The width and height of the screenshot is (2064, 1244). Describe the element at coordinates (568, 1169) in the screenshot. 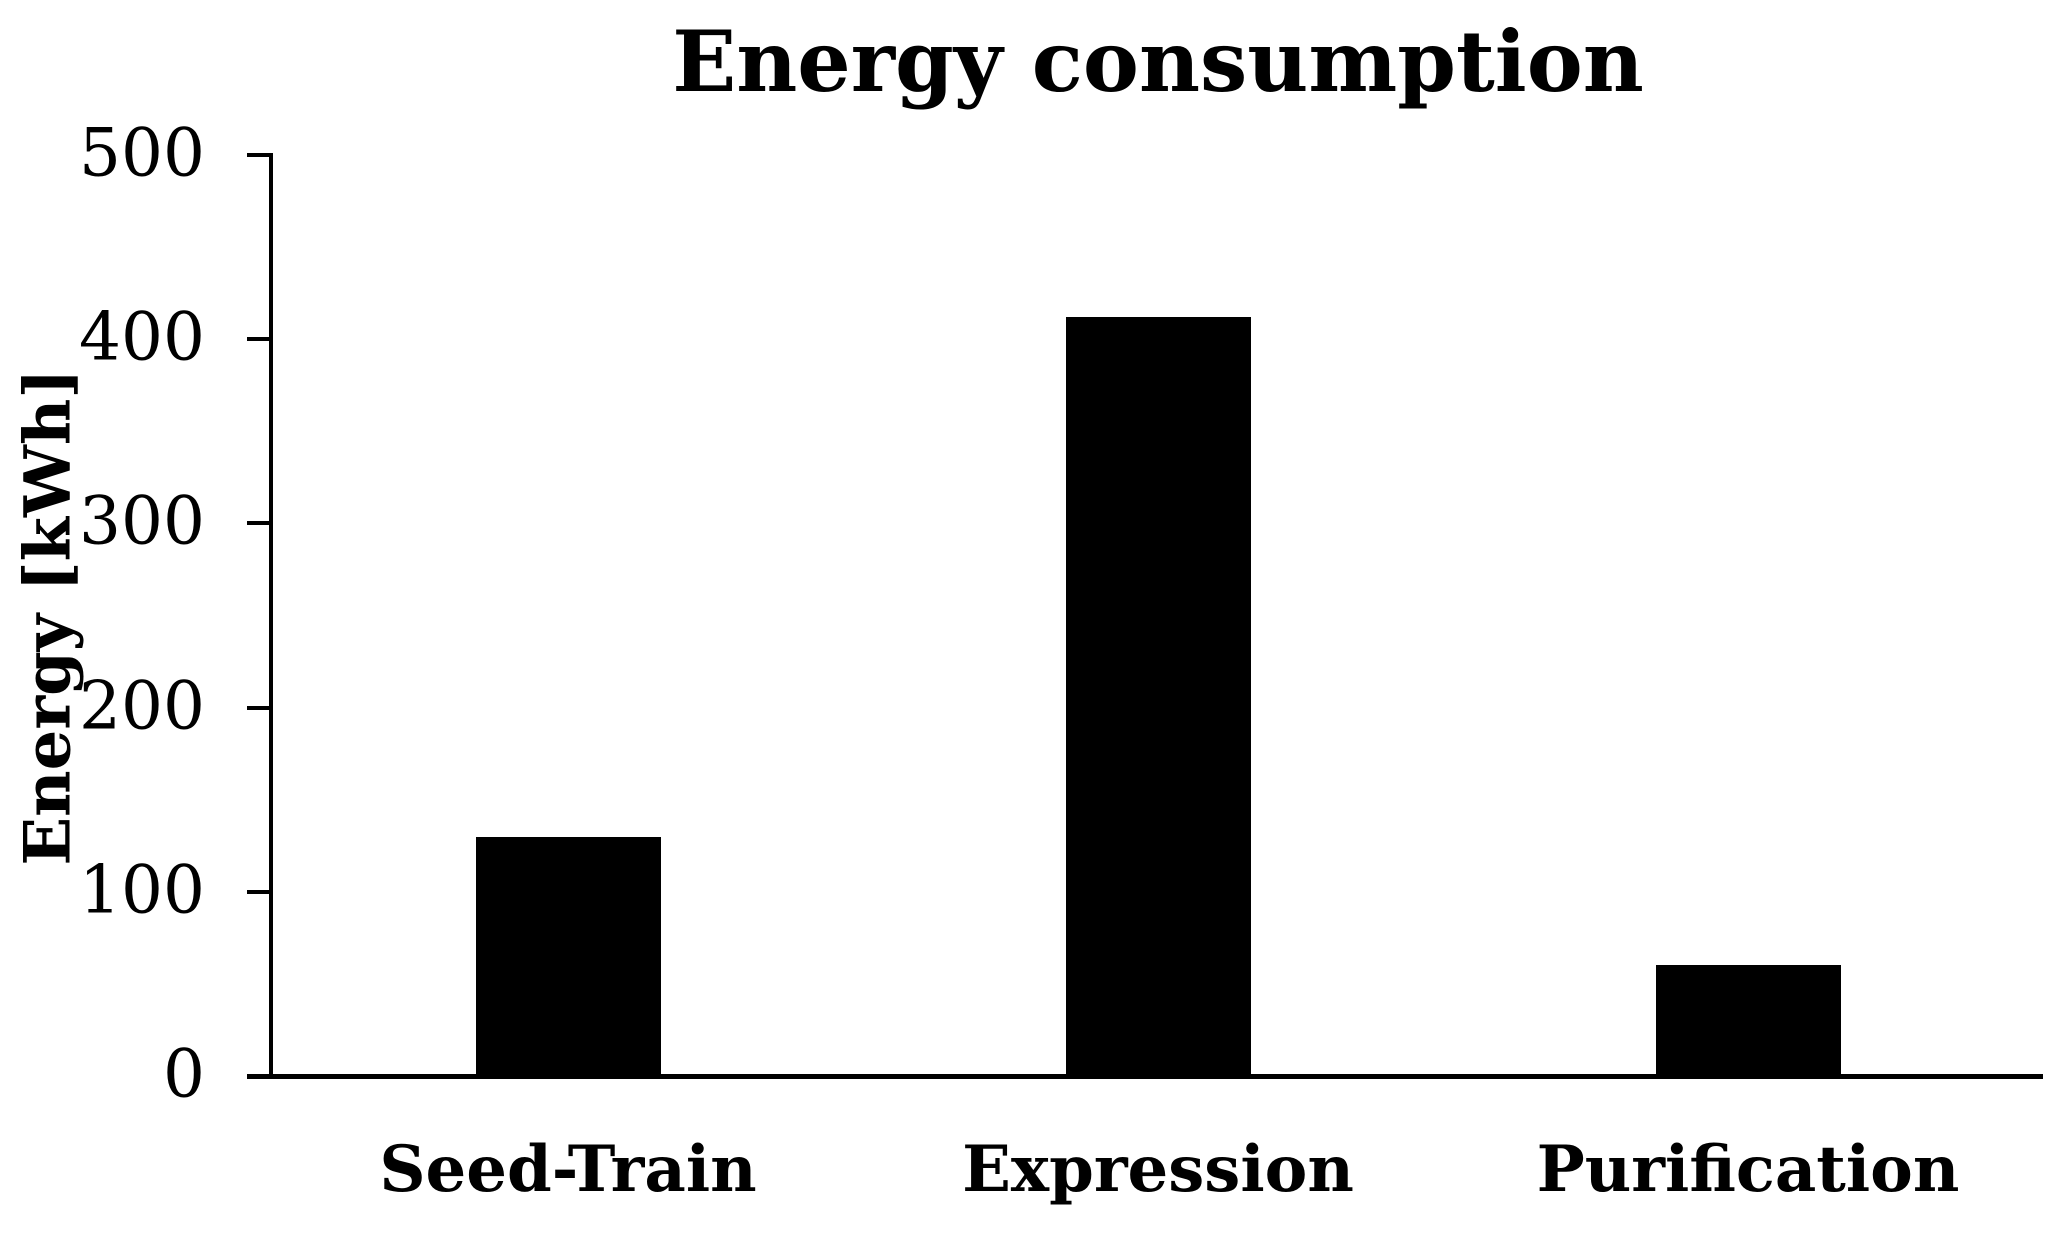

I see `x-category-label: Seed-Train` at that location.